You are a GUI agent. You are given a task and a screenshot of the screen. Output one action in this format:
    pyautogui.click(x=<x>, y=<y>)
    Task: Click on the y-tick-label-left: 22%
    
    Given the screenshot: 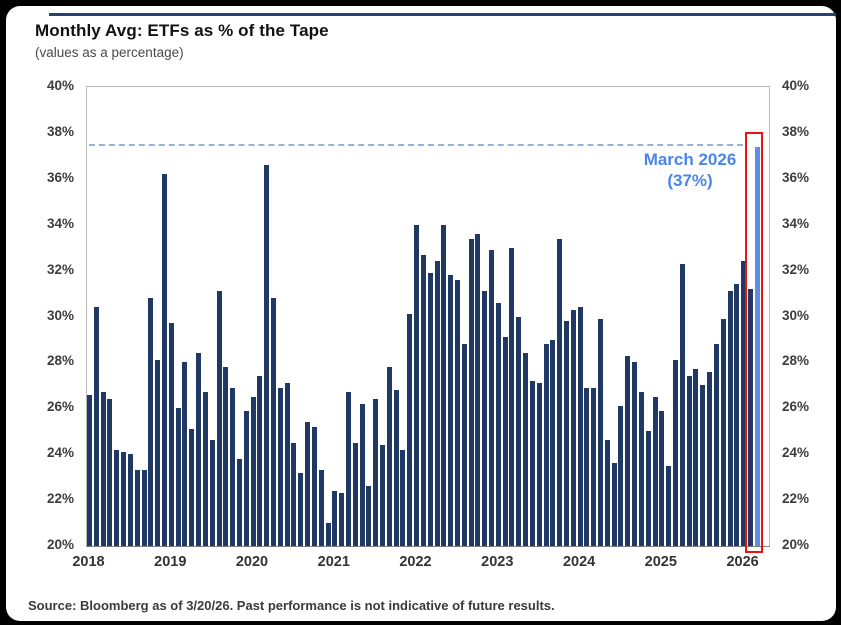 What is the action you would take?
    pyautogui.click(x=60, y=499)
    